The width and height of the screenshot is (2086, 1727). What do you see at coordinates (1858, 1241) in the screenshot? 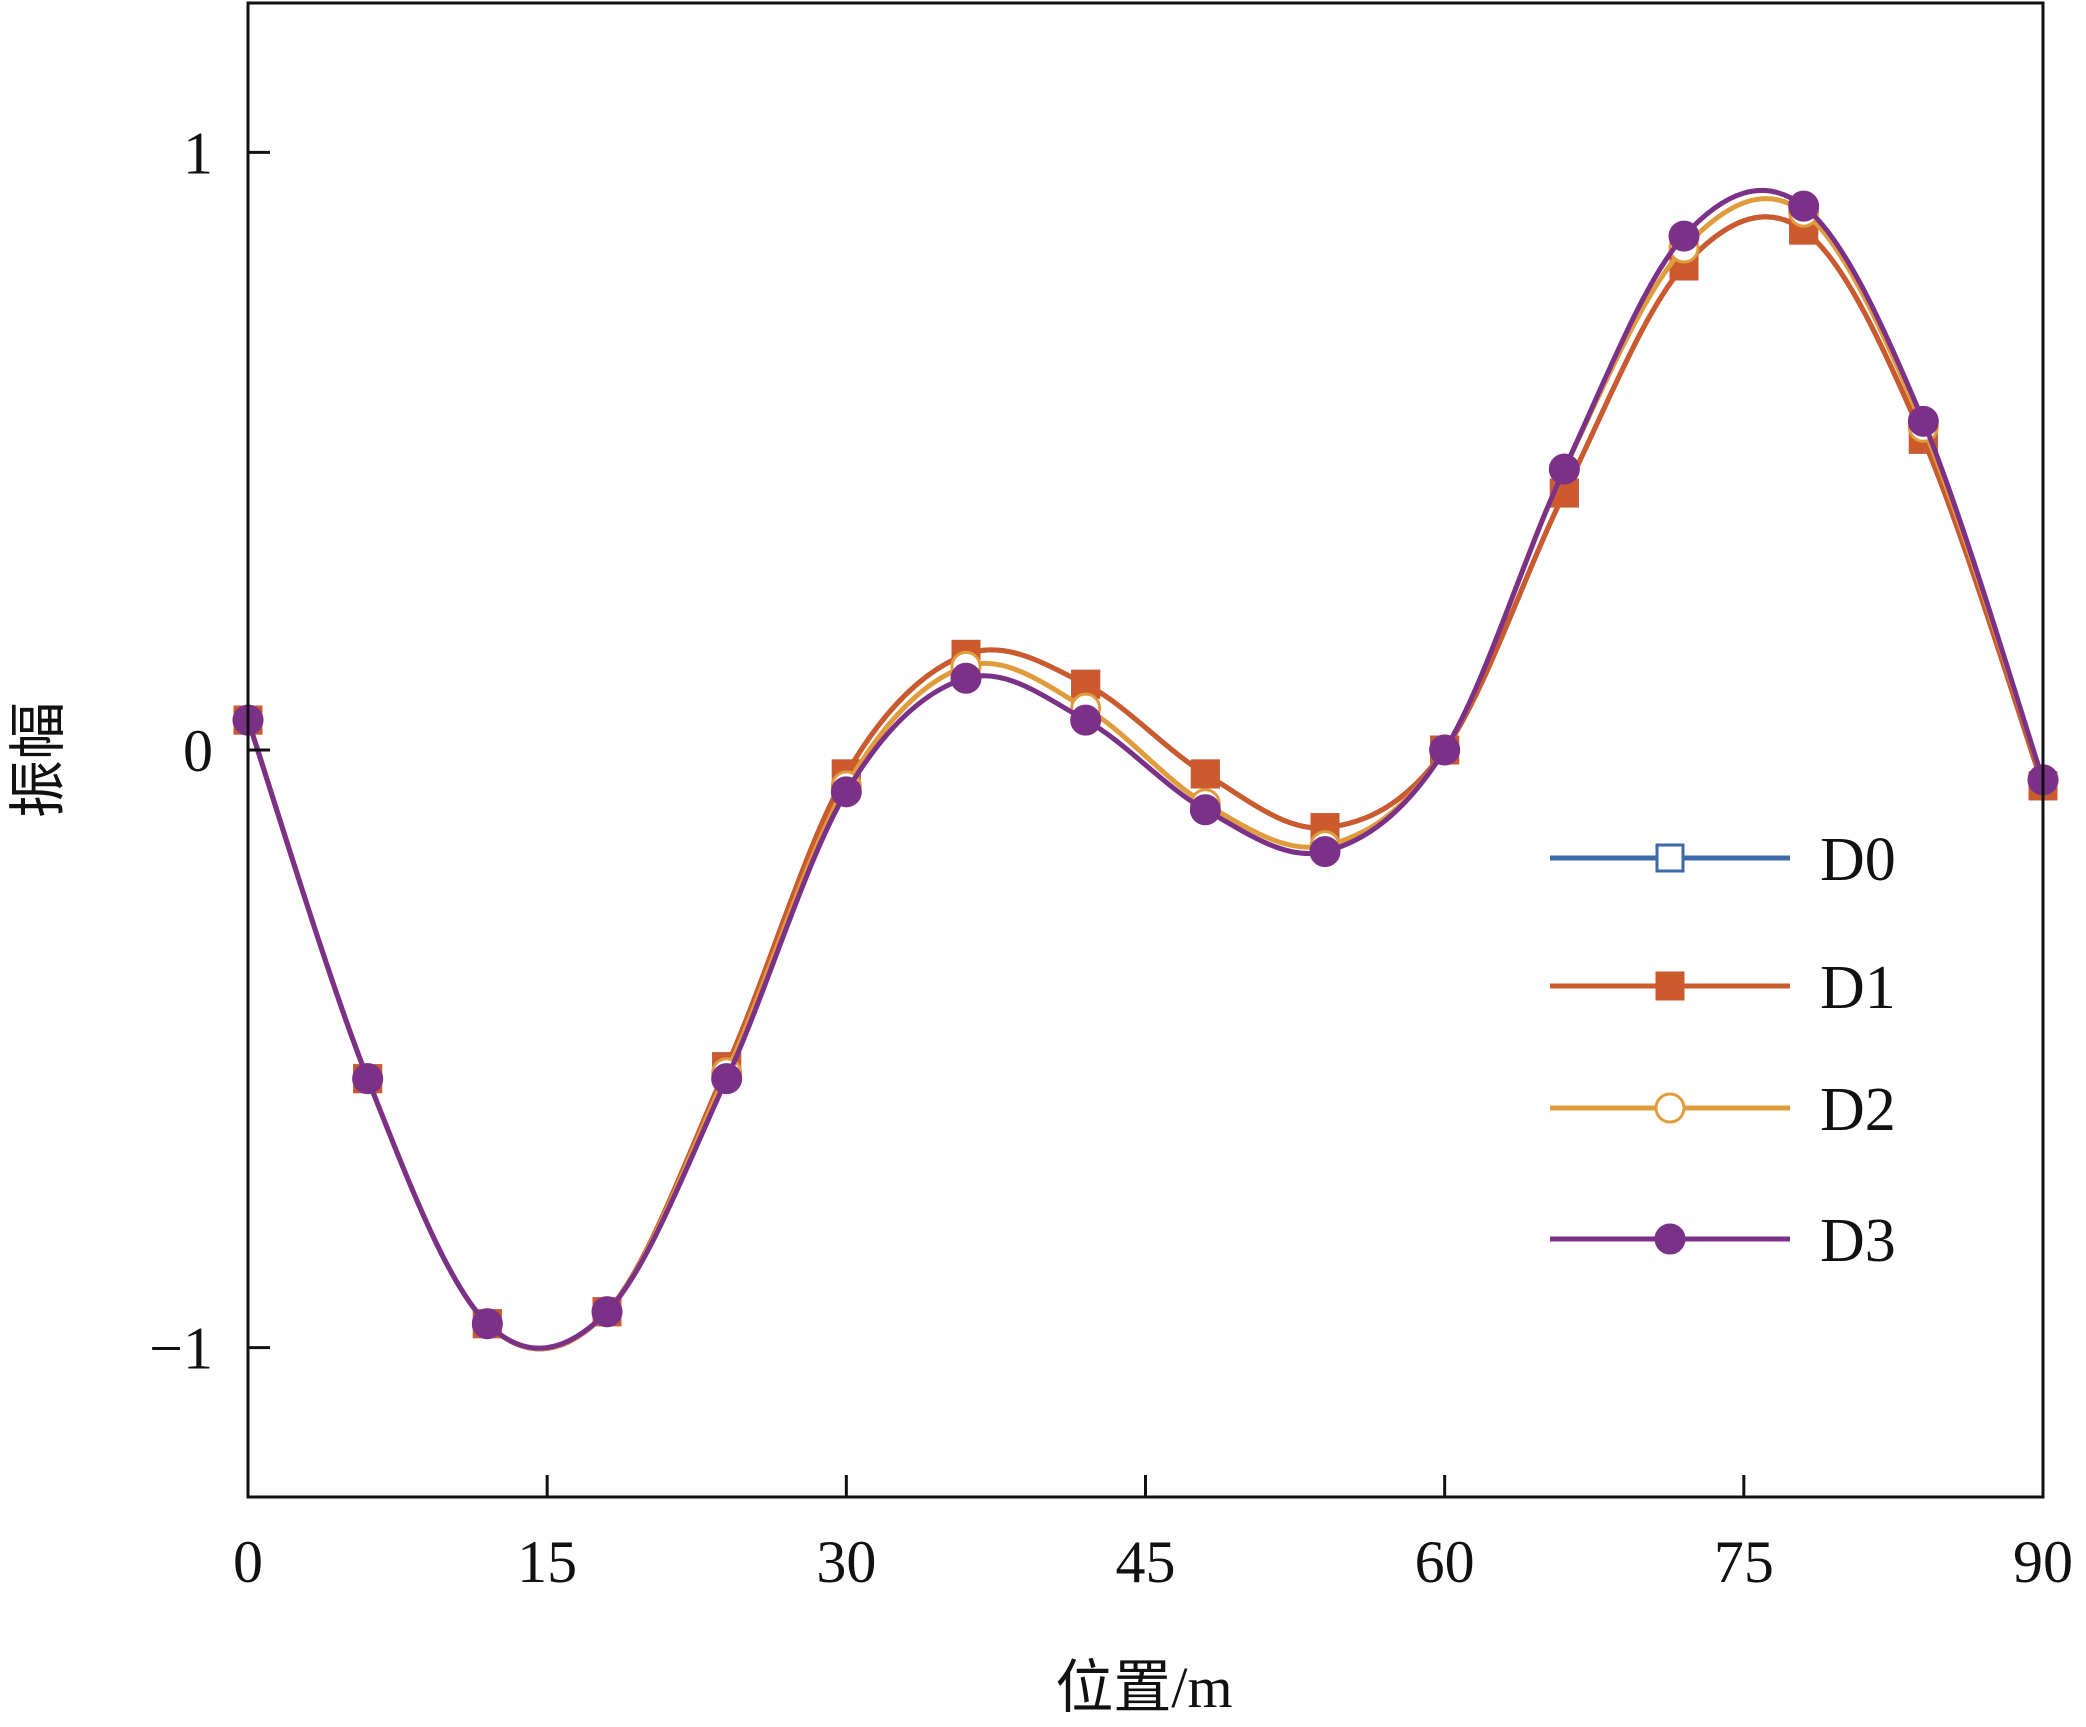
I see `legend-label: D3` at bounding box center [1858, 1241].